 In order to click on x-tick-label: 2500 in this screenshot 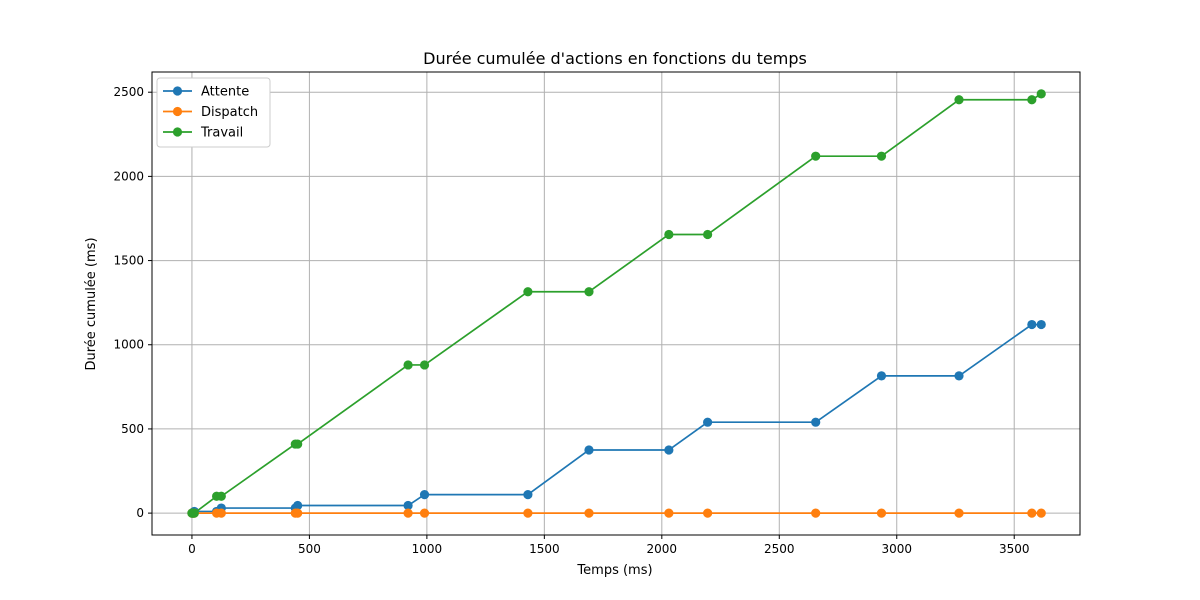, I will do `click(779, 549)`.